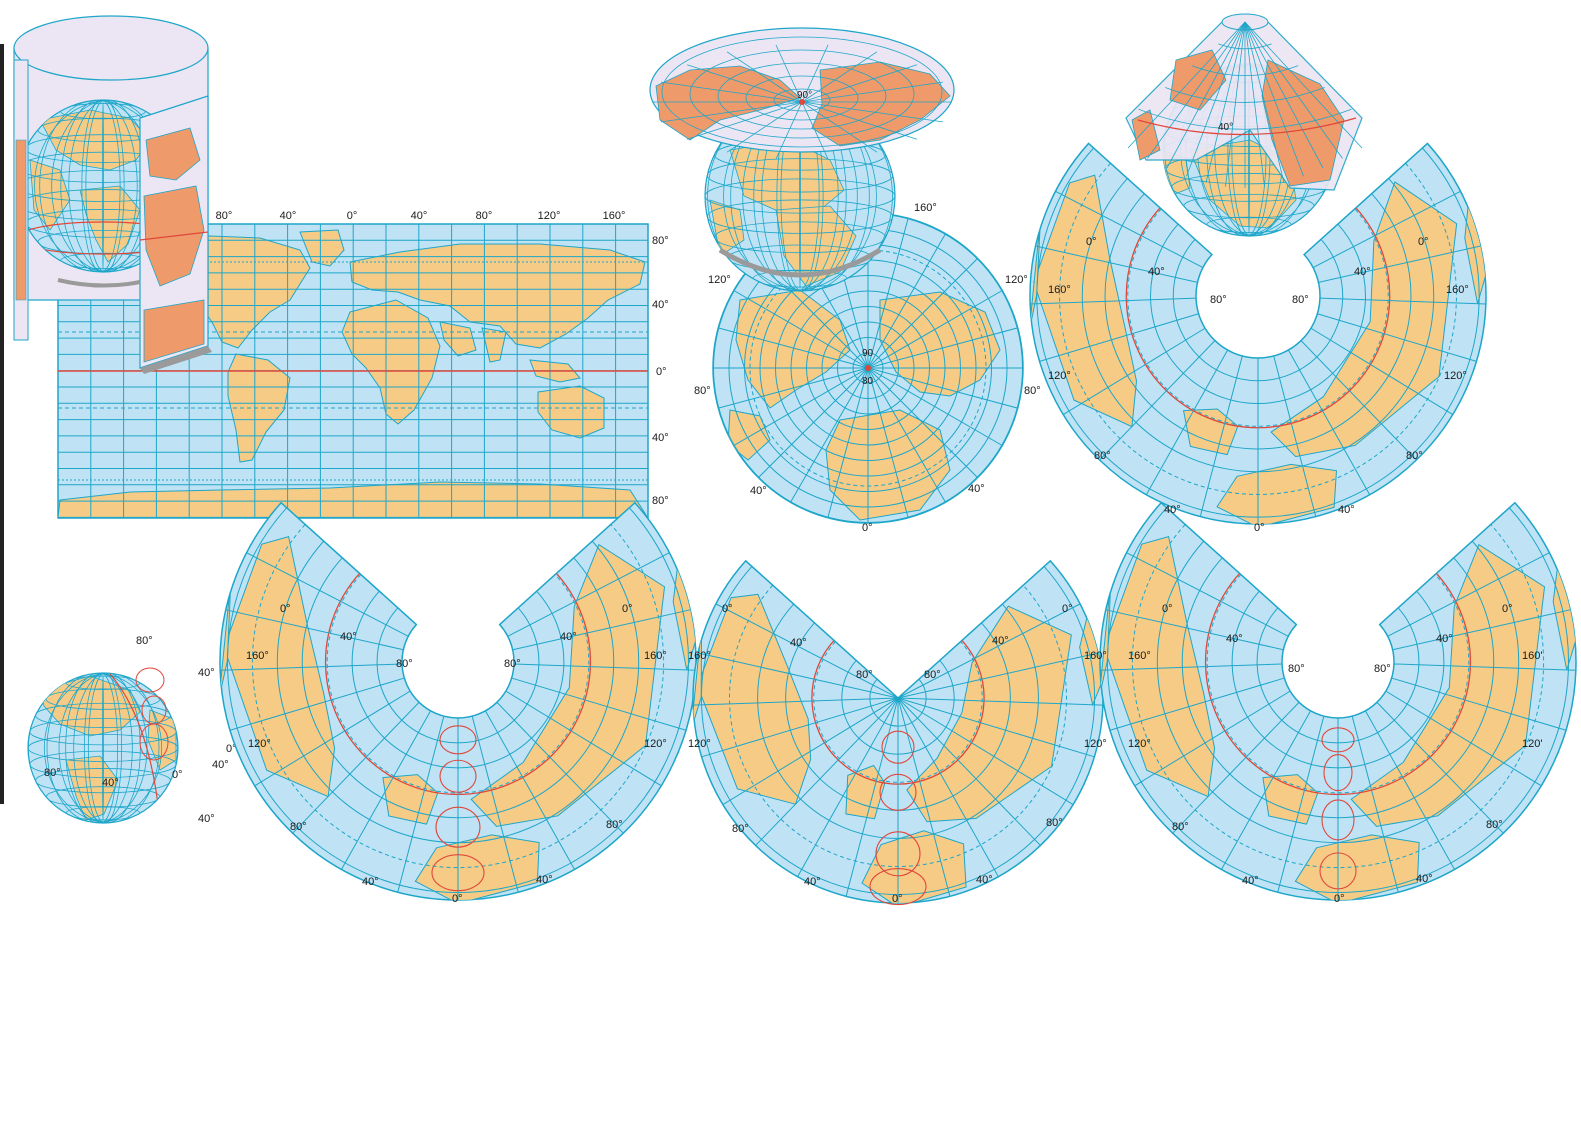  Describe the element at coordinates (2, 424) in the screenshot. I see `left-edge-bar` at that location.